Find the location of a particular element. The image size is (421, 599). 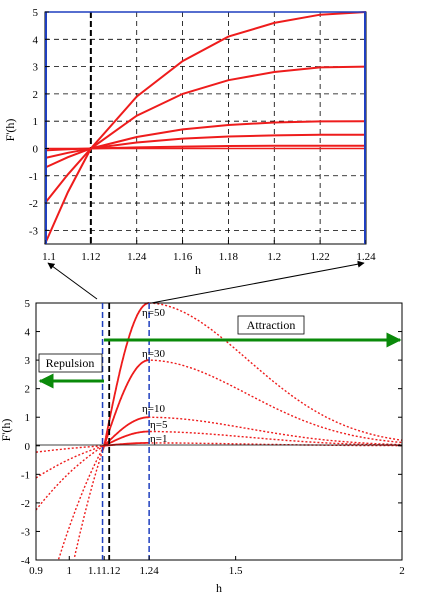

bottom-series-eta-50-solid is located at coordinates (125, 377).